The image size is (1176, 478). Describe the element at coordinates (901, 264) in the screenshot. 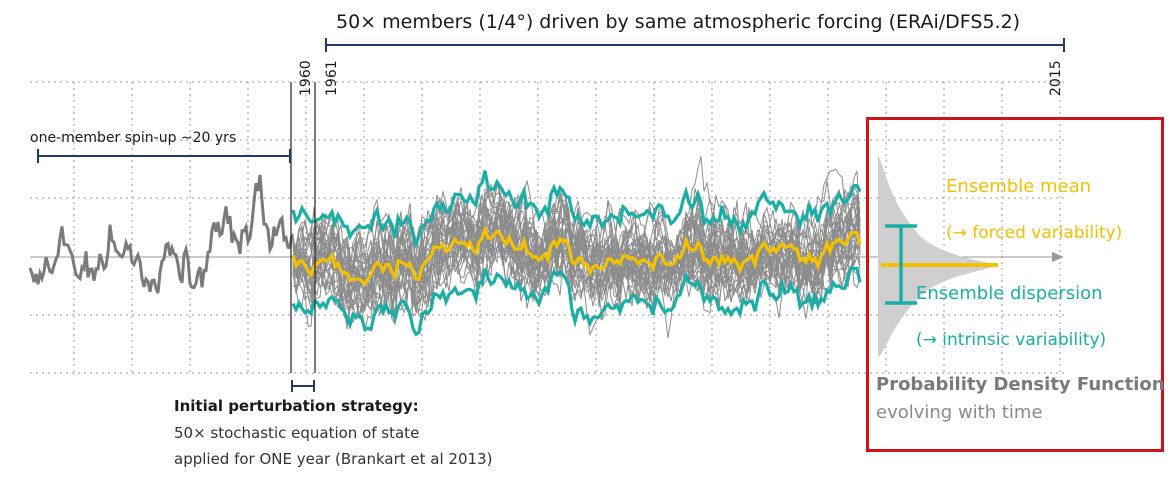

I see `dispersion-marker` at that location.